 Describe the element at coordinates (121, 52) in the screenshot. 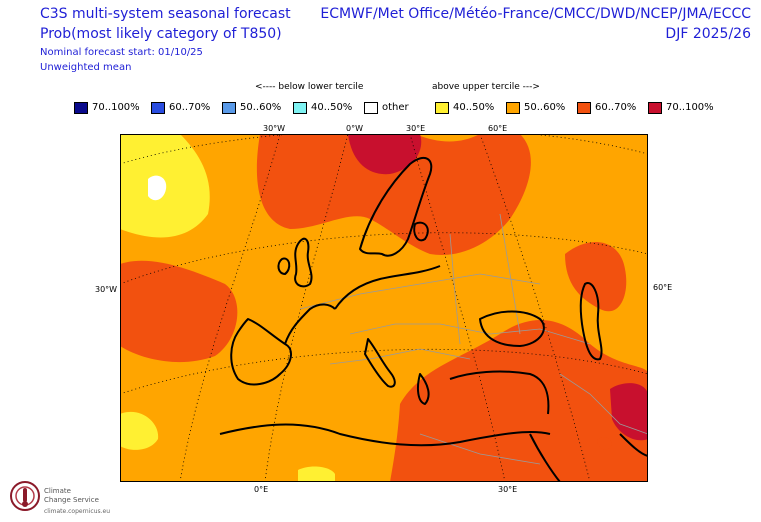

I see `forecast-start: Nominal forecast start: 01/10/25` at that location.